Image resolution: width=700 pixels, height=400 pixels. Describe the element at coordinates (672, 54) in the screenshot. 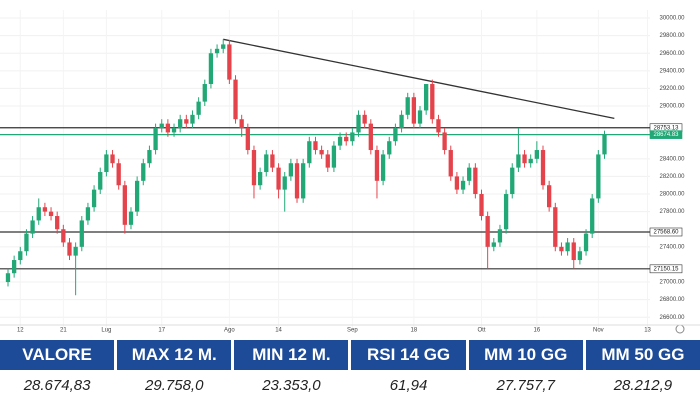

I see `y-tick-label: 29600.00` at that location.